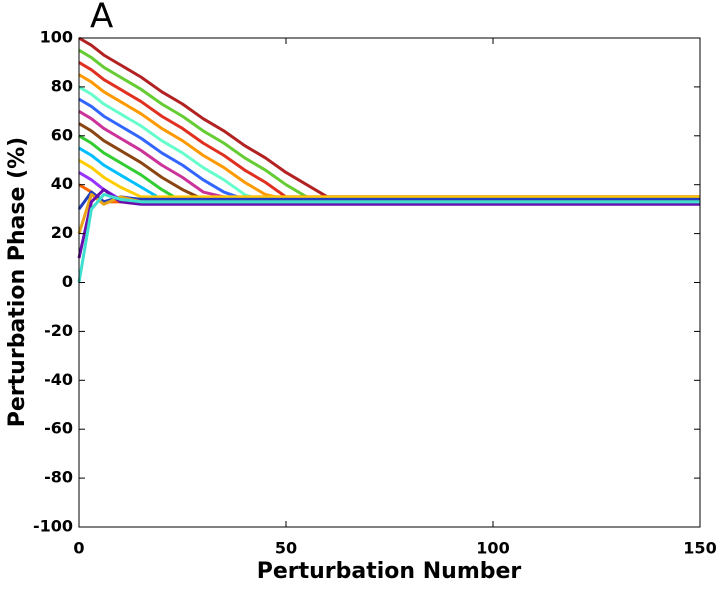  Describe the element at coordinates (101, 18) in the screenshot. I see `panel-label: A` at that location.